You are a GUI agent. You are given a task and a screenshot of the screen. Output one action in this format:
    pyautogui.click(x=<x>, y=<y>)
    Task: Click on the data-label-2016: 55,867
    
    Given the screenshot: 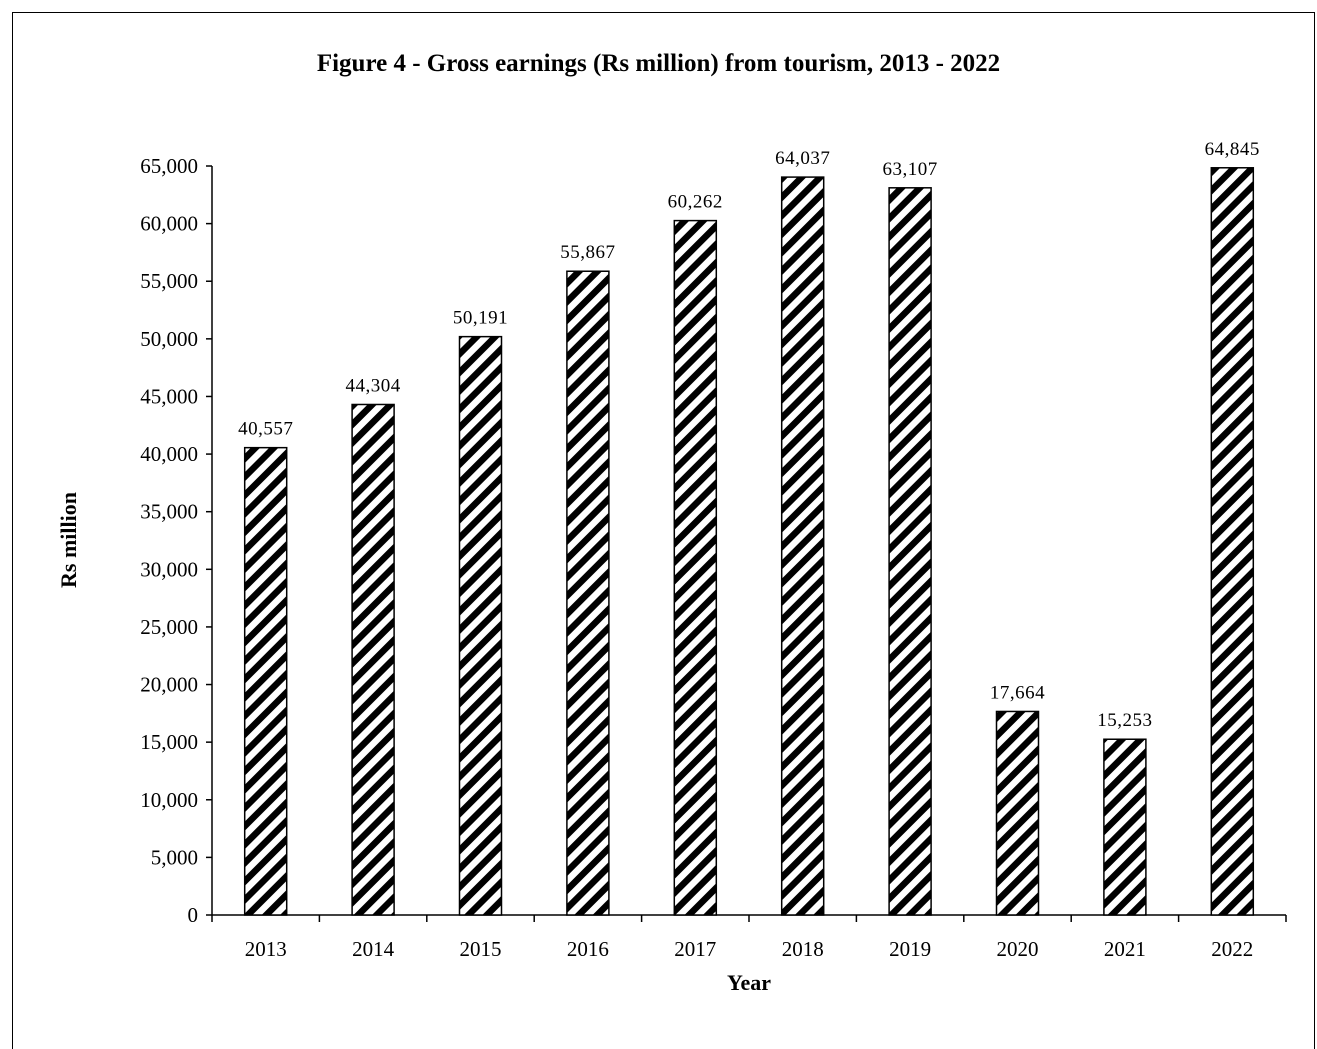 What is the action you would take?
    pyautogui.click(x=587, y=252)
    